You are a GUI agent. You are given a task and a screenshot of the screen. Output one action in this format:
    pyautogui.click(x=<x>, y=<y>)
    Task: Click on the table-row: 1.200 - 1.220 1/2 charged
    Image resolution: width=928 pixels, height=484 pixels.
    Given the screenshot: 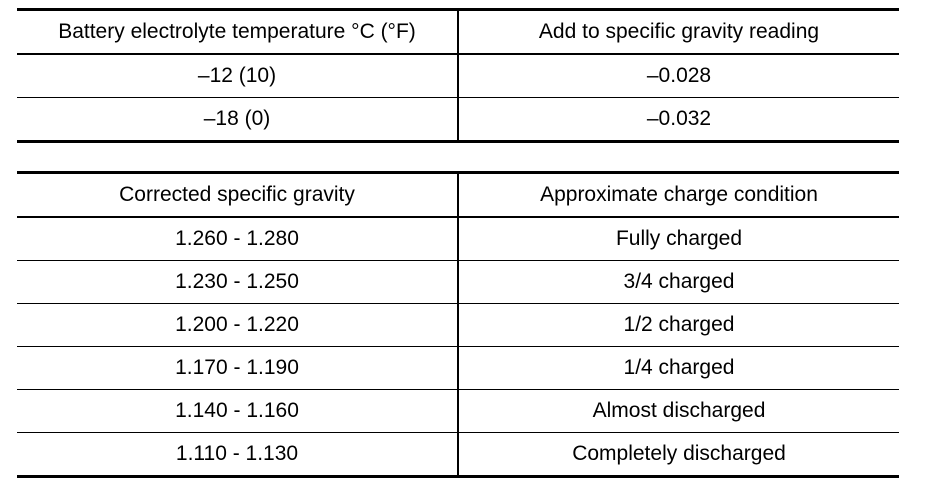 What is the action you would take?
    pyautogui.click(x=458, y=325)
    